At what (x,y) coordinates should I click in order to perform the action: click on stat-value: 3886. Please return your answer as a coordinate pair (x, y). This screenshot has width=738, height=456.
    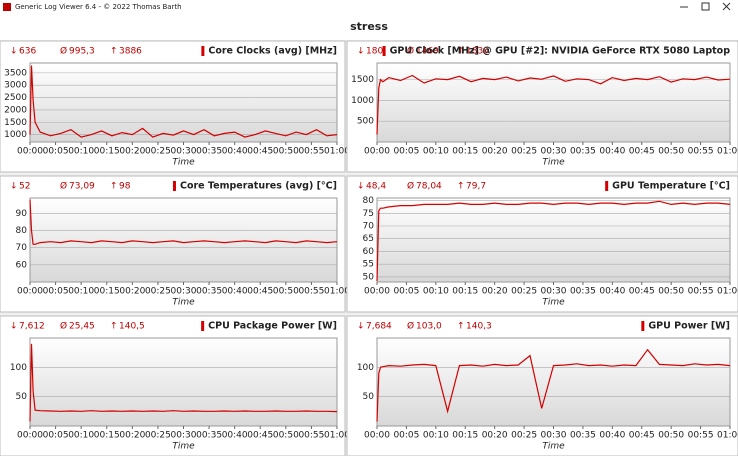
    Looking at the image, I should click on (130, 52).